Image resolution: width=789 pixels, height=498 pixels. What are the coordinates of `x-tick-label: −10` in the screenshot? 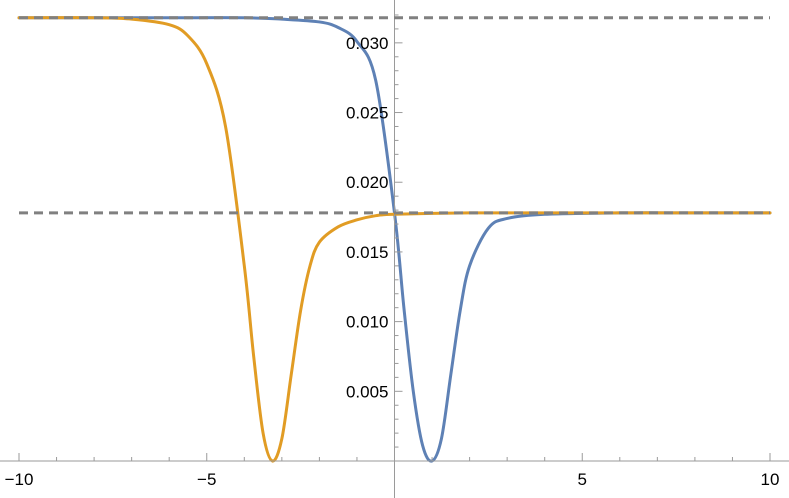 It's located at (19, 479).